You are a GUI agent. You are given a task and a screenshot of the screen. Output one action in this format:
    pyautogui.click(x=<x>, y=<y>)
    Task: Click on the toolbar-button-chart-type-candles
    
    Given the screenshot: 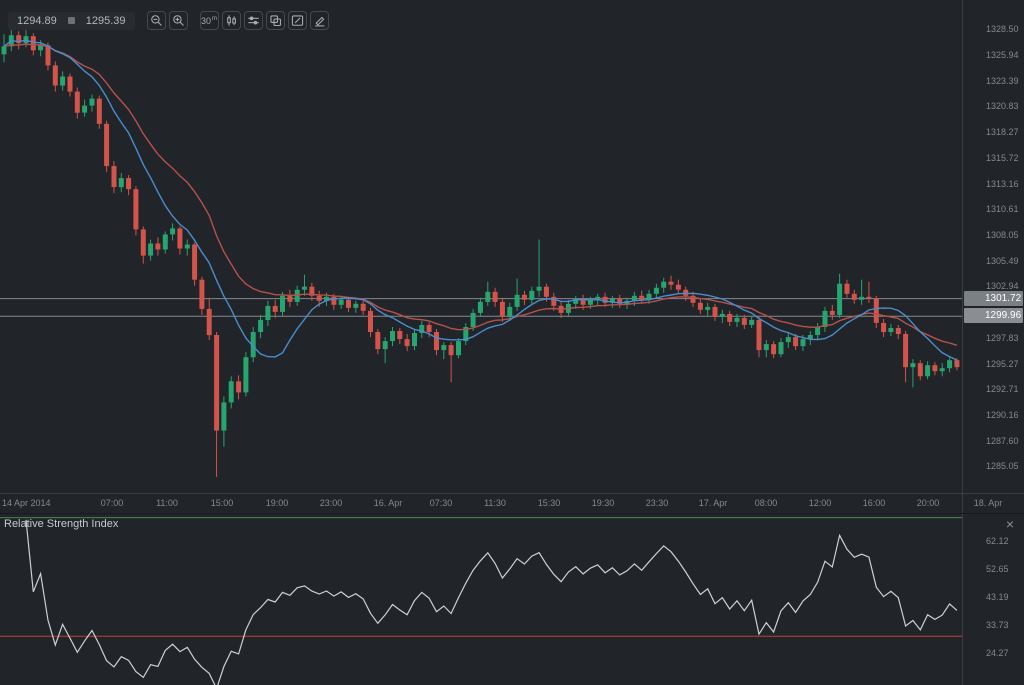 What is the action you would take?
    pyautogui.click(x=231, y=20)
    